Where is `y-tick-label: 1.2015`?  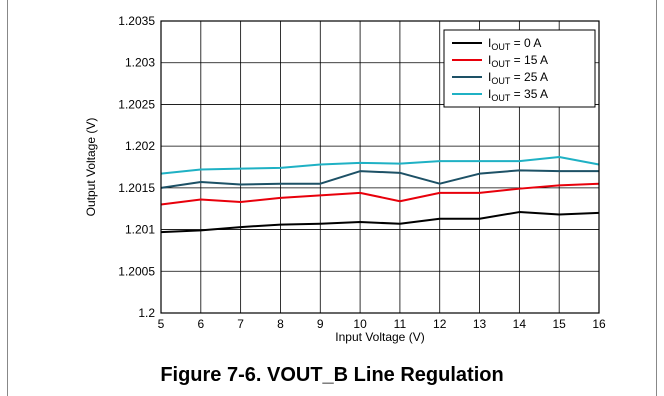
y-tick-label: 1.2015 is located at coordinates (136, 188).